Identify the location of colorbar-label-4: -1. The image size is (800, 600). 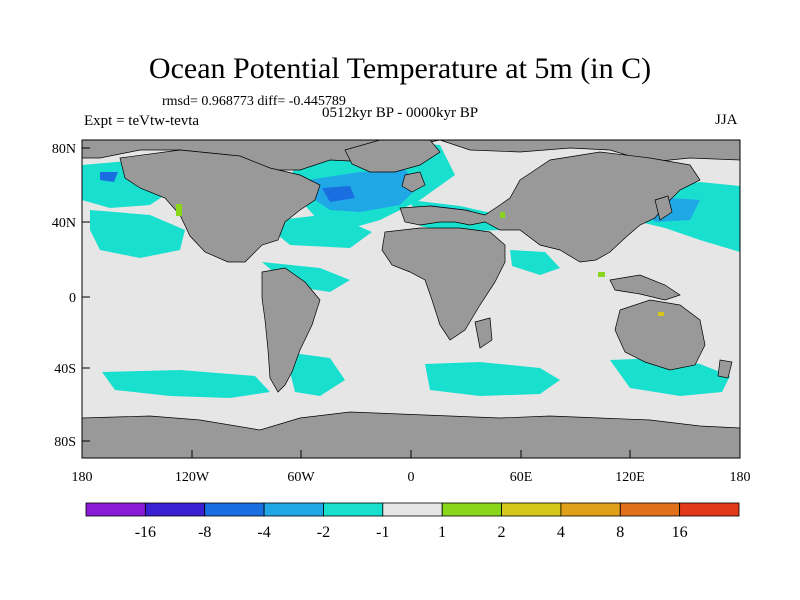
(382, 532).